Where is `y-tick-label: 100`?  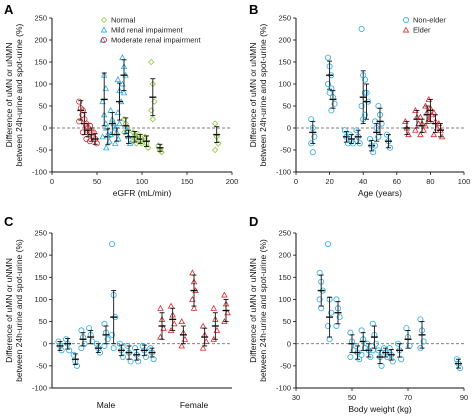 y-tick-label: 100 is located at coordinates (40, 299).